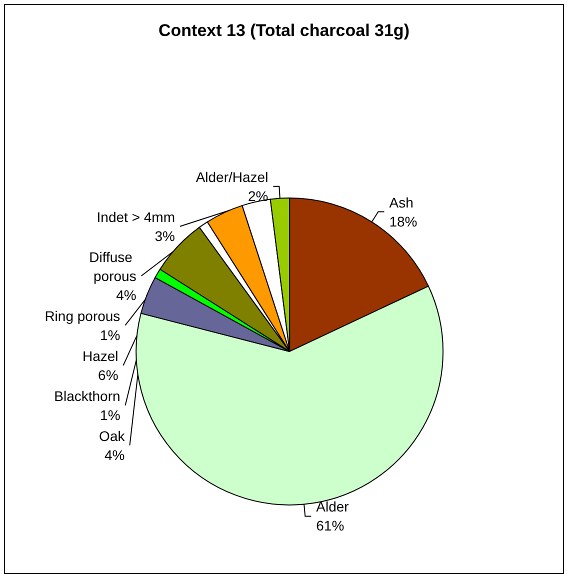 Image resolution: width=572 pixels, height=580 pixels. I want to click on slice-label: Hazel, so click(100, 356).